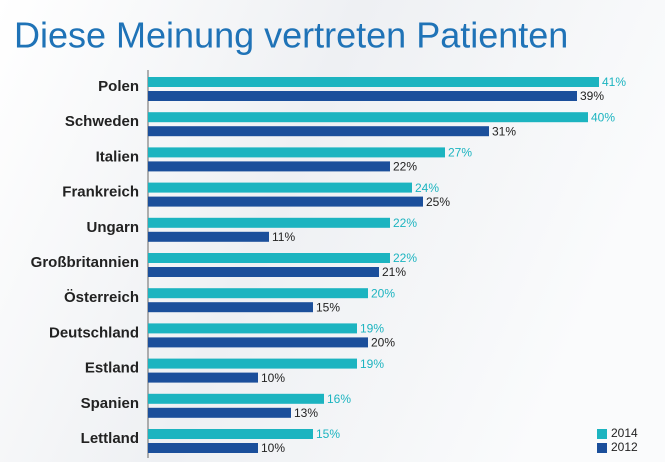 This screenshot has height=462, width=665. Describe the element at coordinates (94, 332) in the screenshot. I see `category-label: Deutschland` at that location.